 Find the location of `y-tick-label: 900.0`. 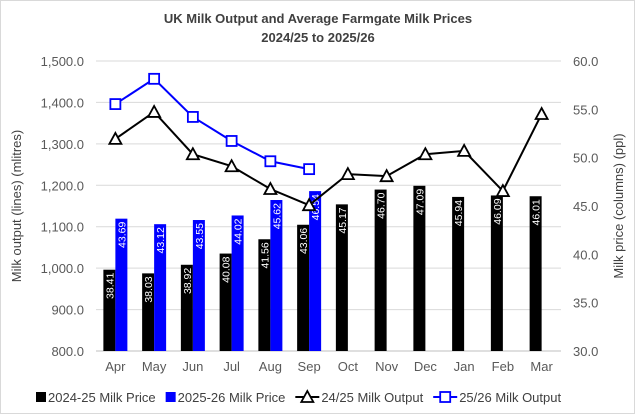

y-tick-label: 900.0 is located at coordinates (67, 310).